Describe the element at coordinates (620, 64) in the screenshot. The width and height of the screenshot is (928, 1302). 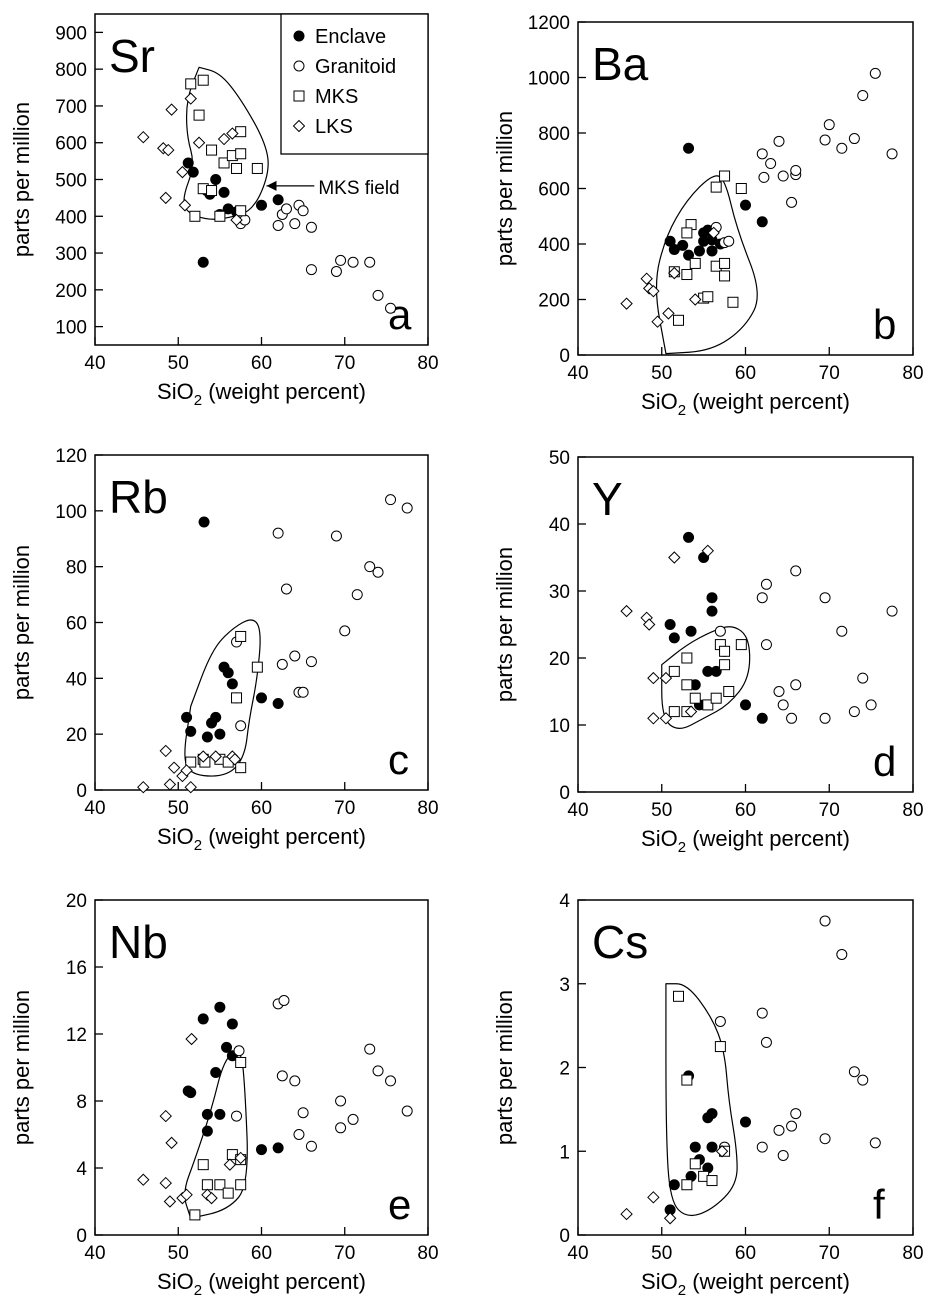
I see `element-symbol: Ba` at that location.